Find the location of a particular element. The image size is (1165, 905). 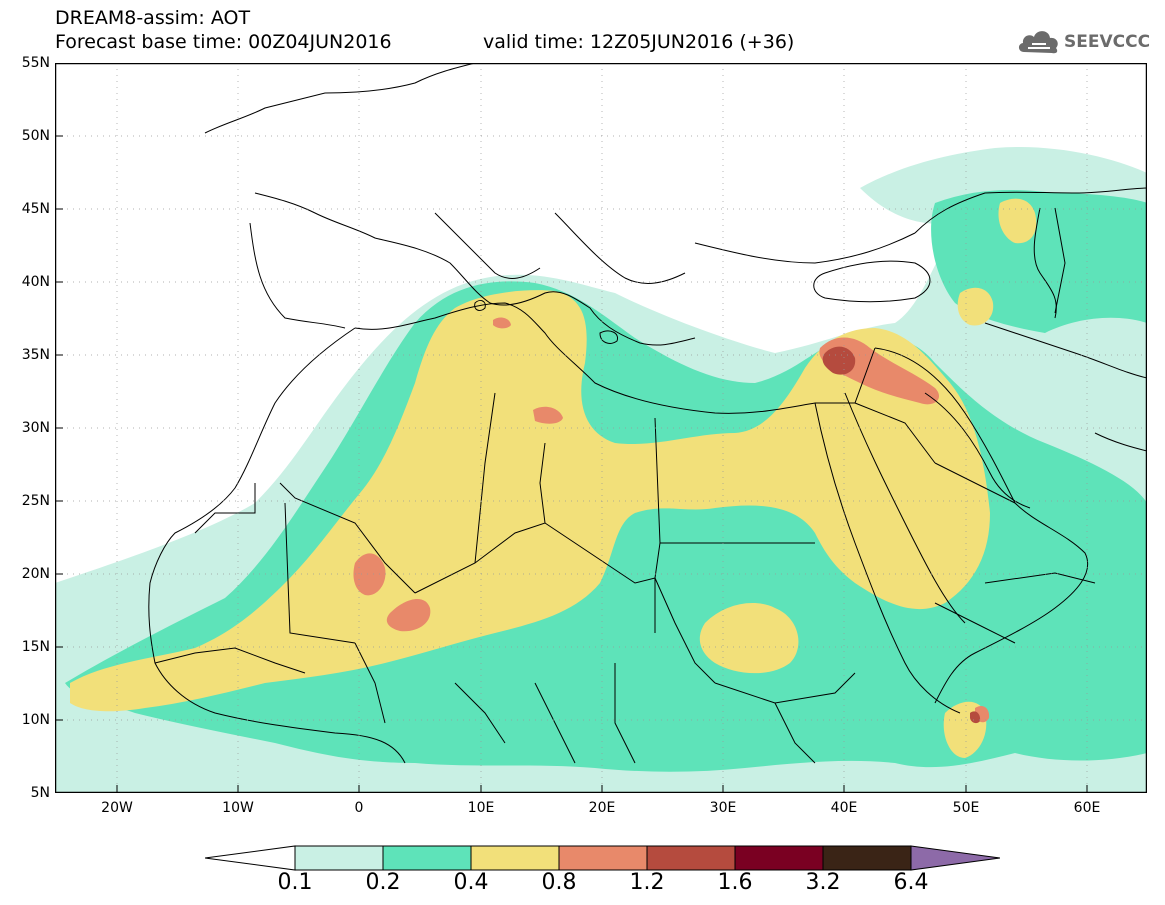

seevccc-logo: SEEVCCC is located at coordinates (1086, 41).